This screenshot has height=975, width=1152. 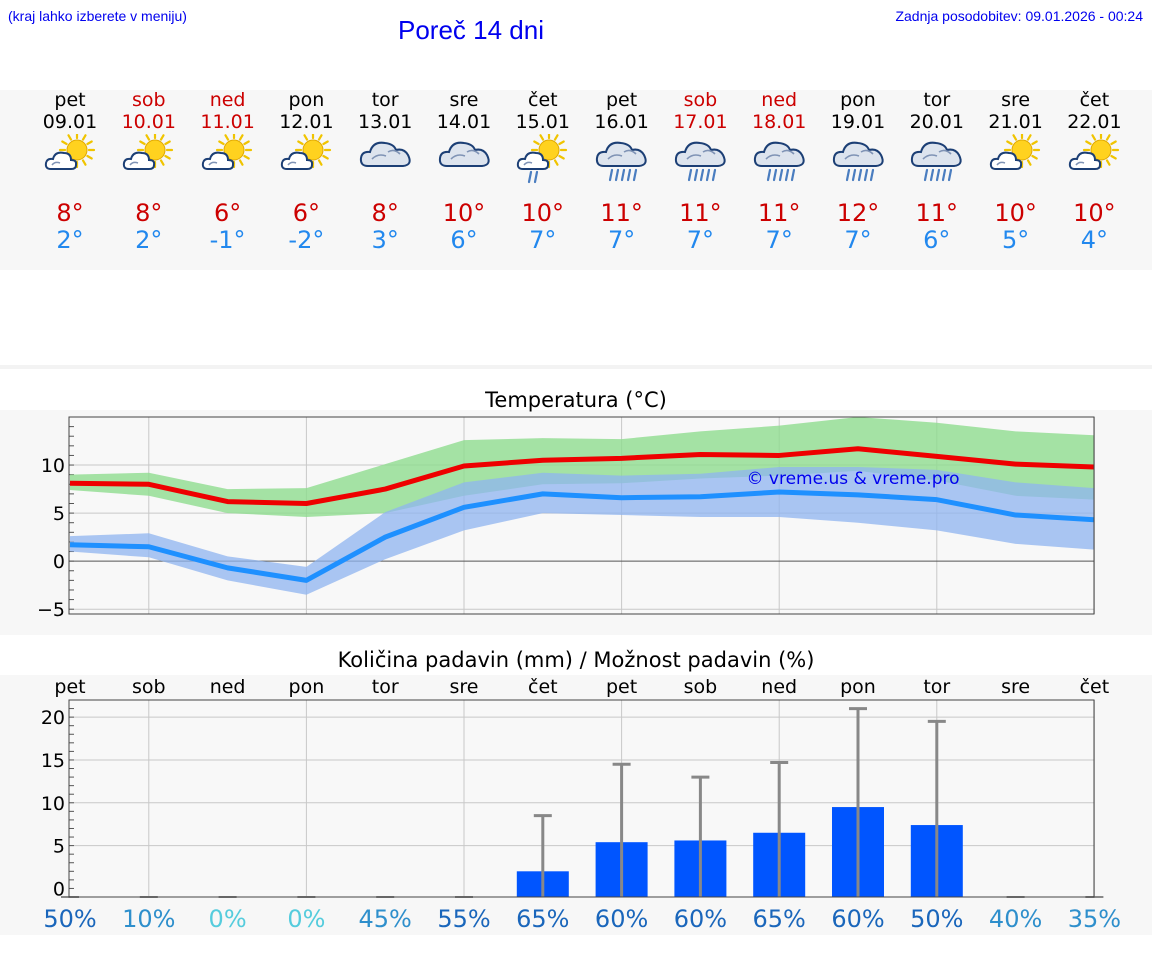 I want to click on day-column: pet 16.01 11° 7°, so click(x=621, y=175).